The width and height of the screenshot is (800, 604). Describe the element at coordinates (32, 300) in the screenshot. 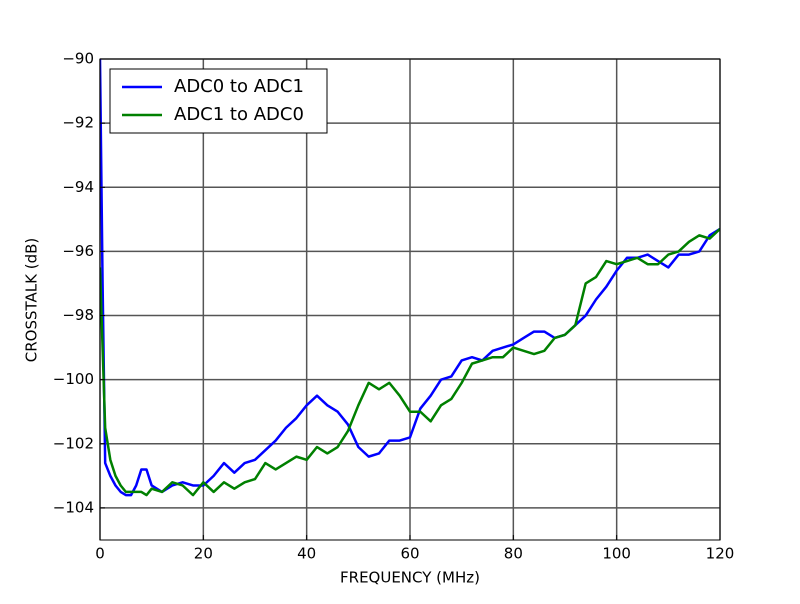

I see `y-axis-label: CROSSTALK (dB)` at that location.